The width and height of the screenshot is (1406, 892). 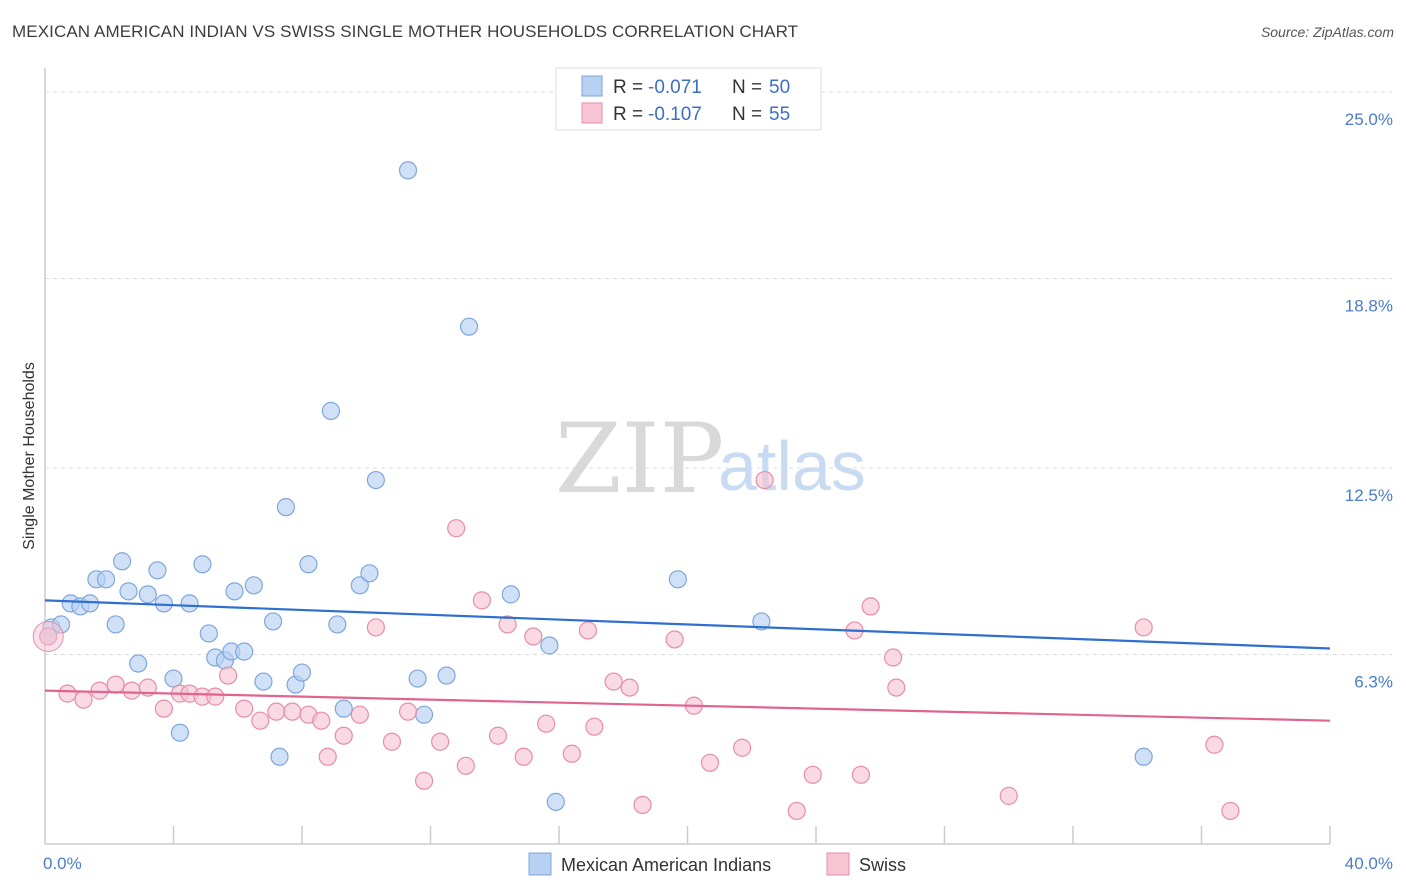 I want to click on x-ticks, so click(x=751, y=835).